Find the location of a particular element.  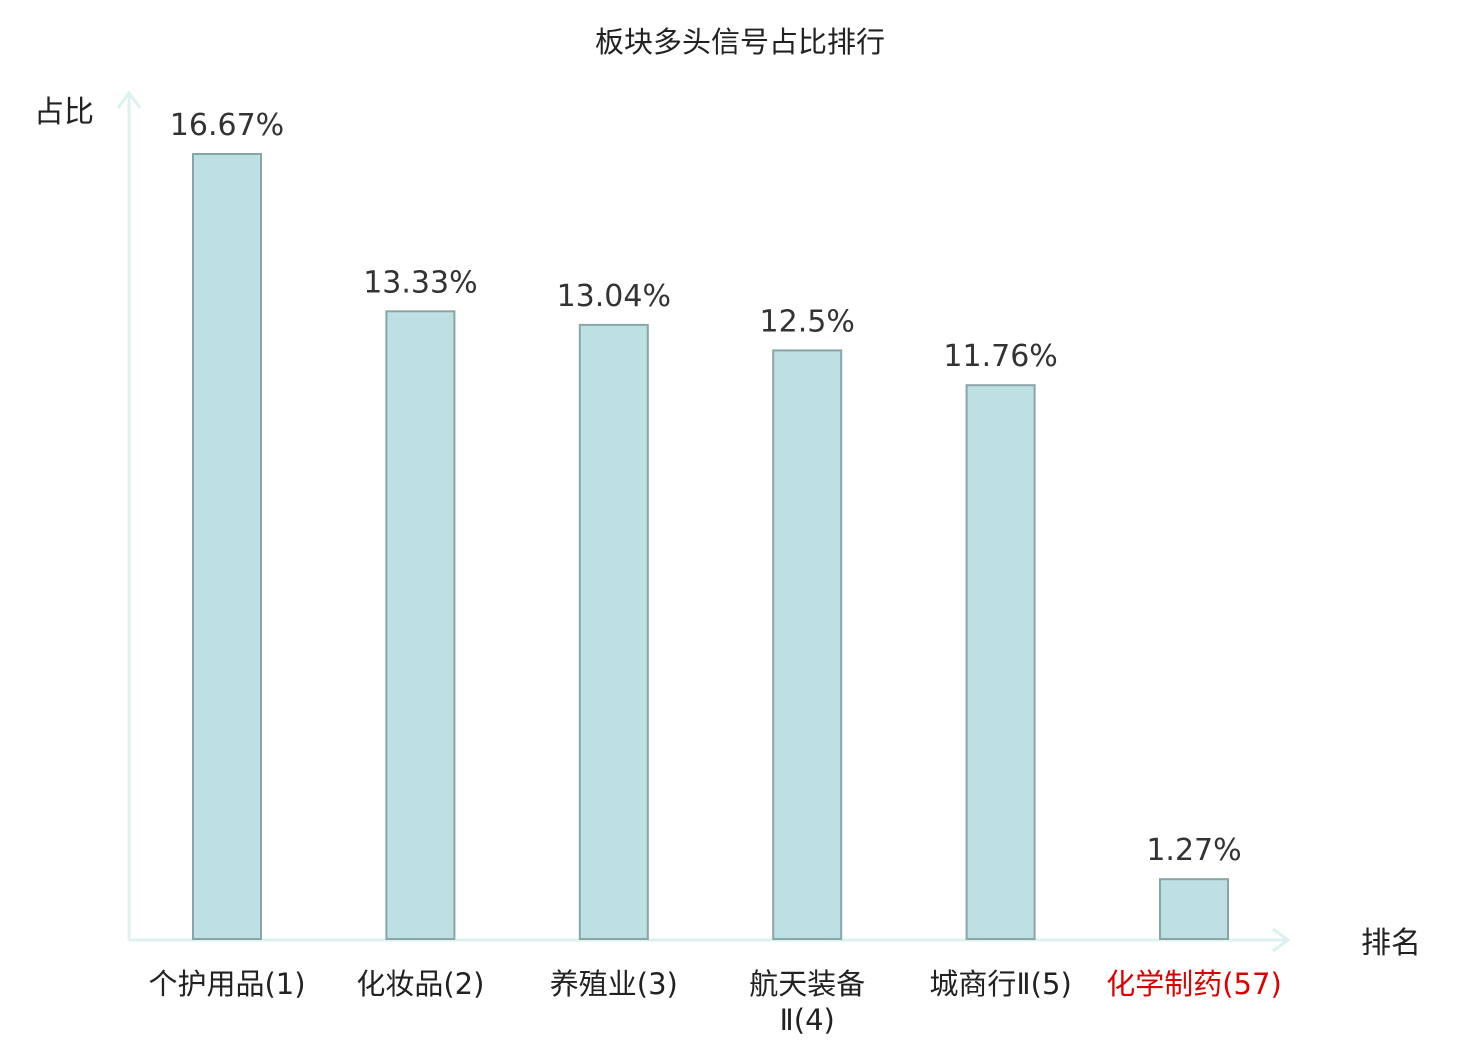

category-label: 化学制药(57) is located at coordinates (1194, 984).